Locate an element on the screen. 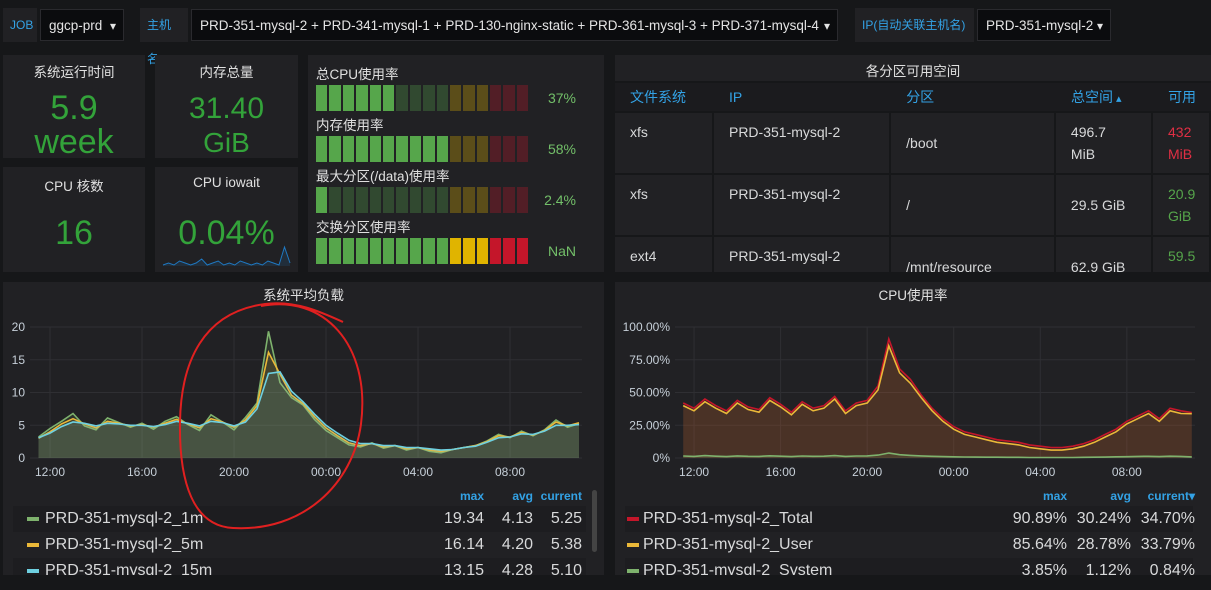  stat-panel: CPU iowait 0.04% is located at coordinates (226, 219).